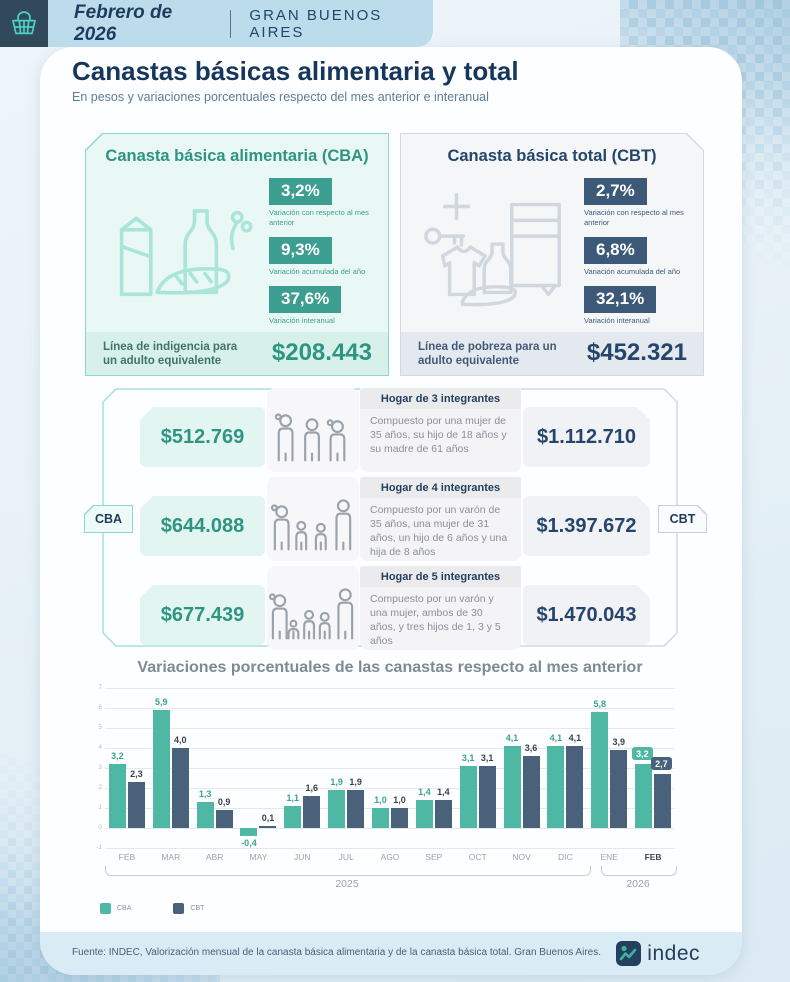 The height and width of the screenshot is (982, 790). I want to click on xtick-jun-4: JUN, so click(302, 857).